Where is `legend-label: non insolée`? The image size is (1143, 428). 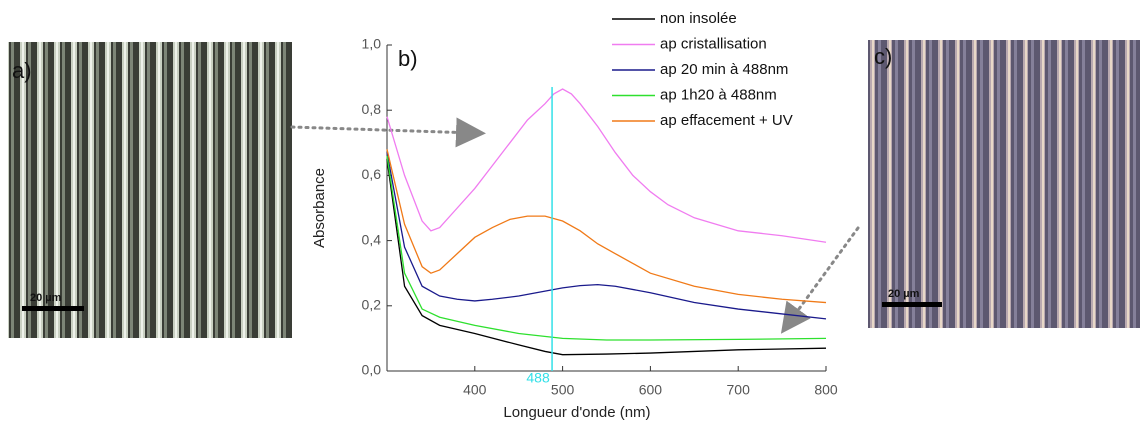 legend-label: non insolée is located at coordinates (698, 18).